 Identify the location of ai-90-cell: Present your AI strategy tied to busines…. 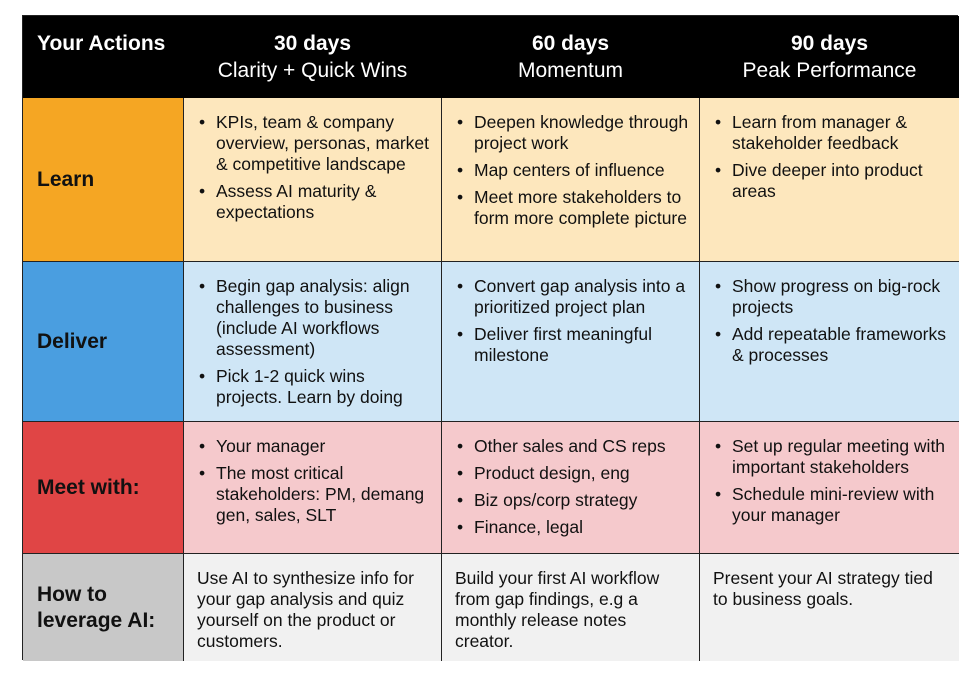
(829, 607).